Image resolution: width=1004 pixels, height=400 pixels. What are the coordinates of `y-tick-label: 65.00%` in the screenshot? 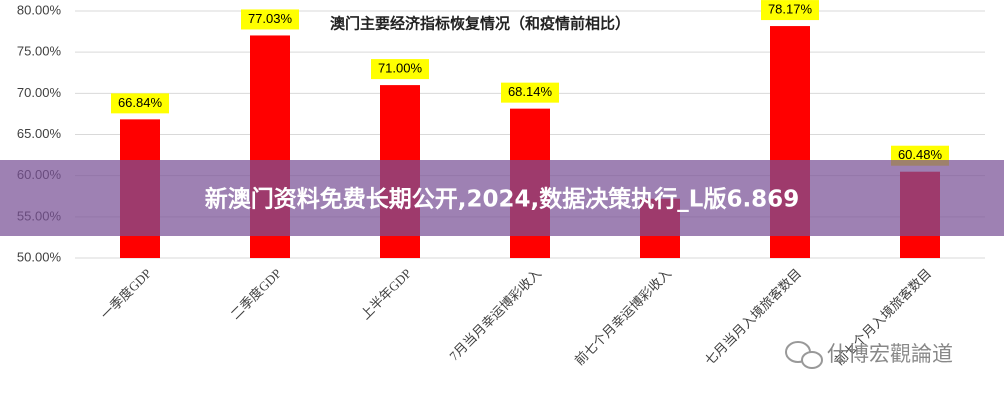 It's located at (39, 133).